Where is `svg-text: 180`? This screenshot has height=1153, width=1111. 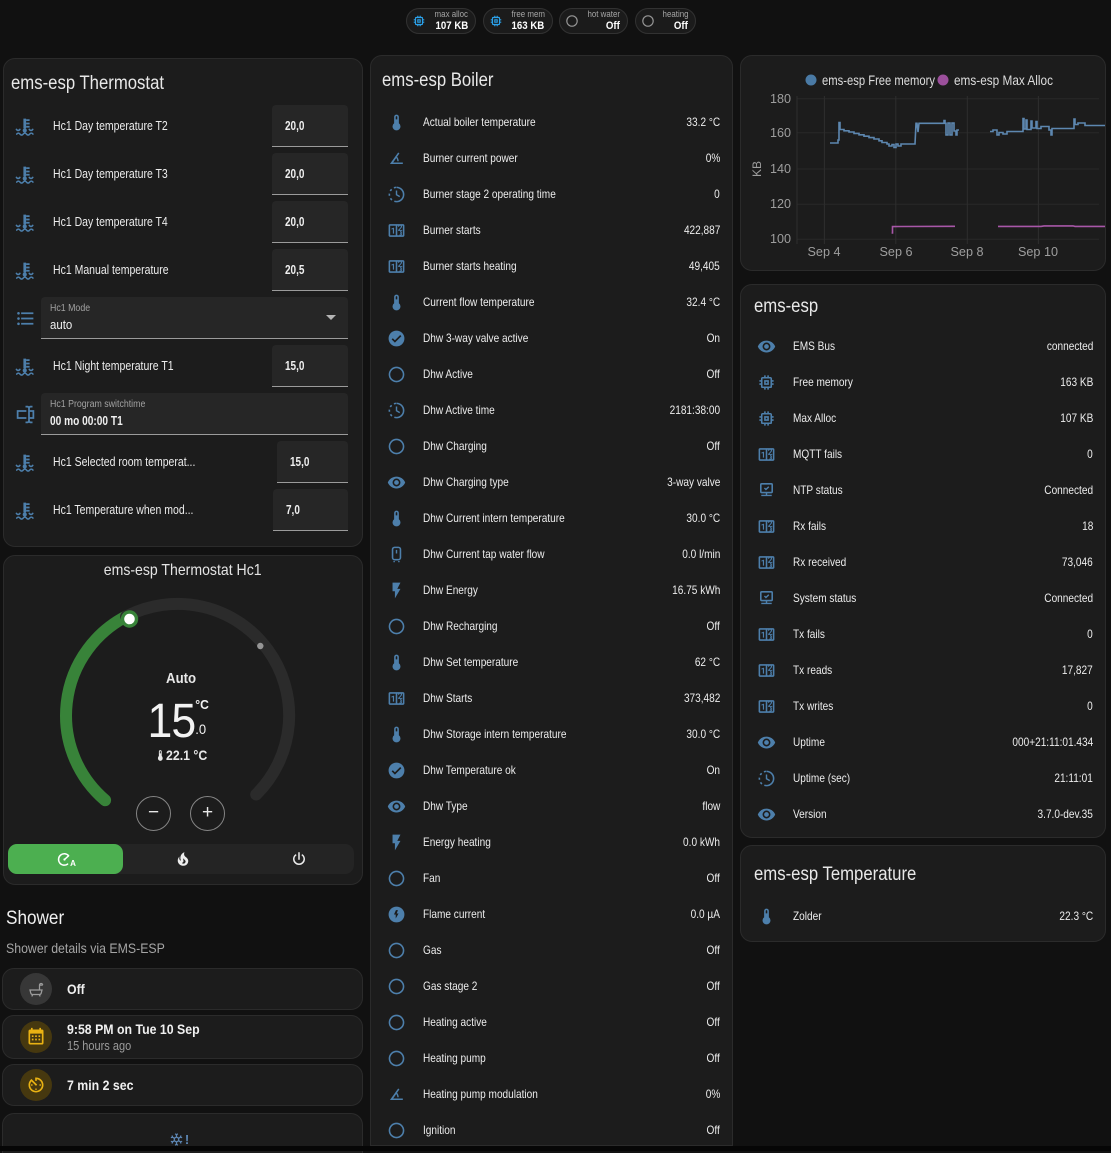
svg-text: 180 is located at coordinates (780, 99).